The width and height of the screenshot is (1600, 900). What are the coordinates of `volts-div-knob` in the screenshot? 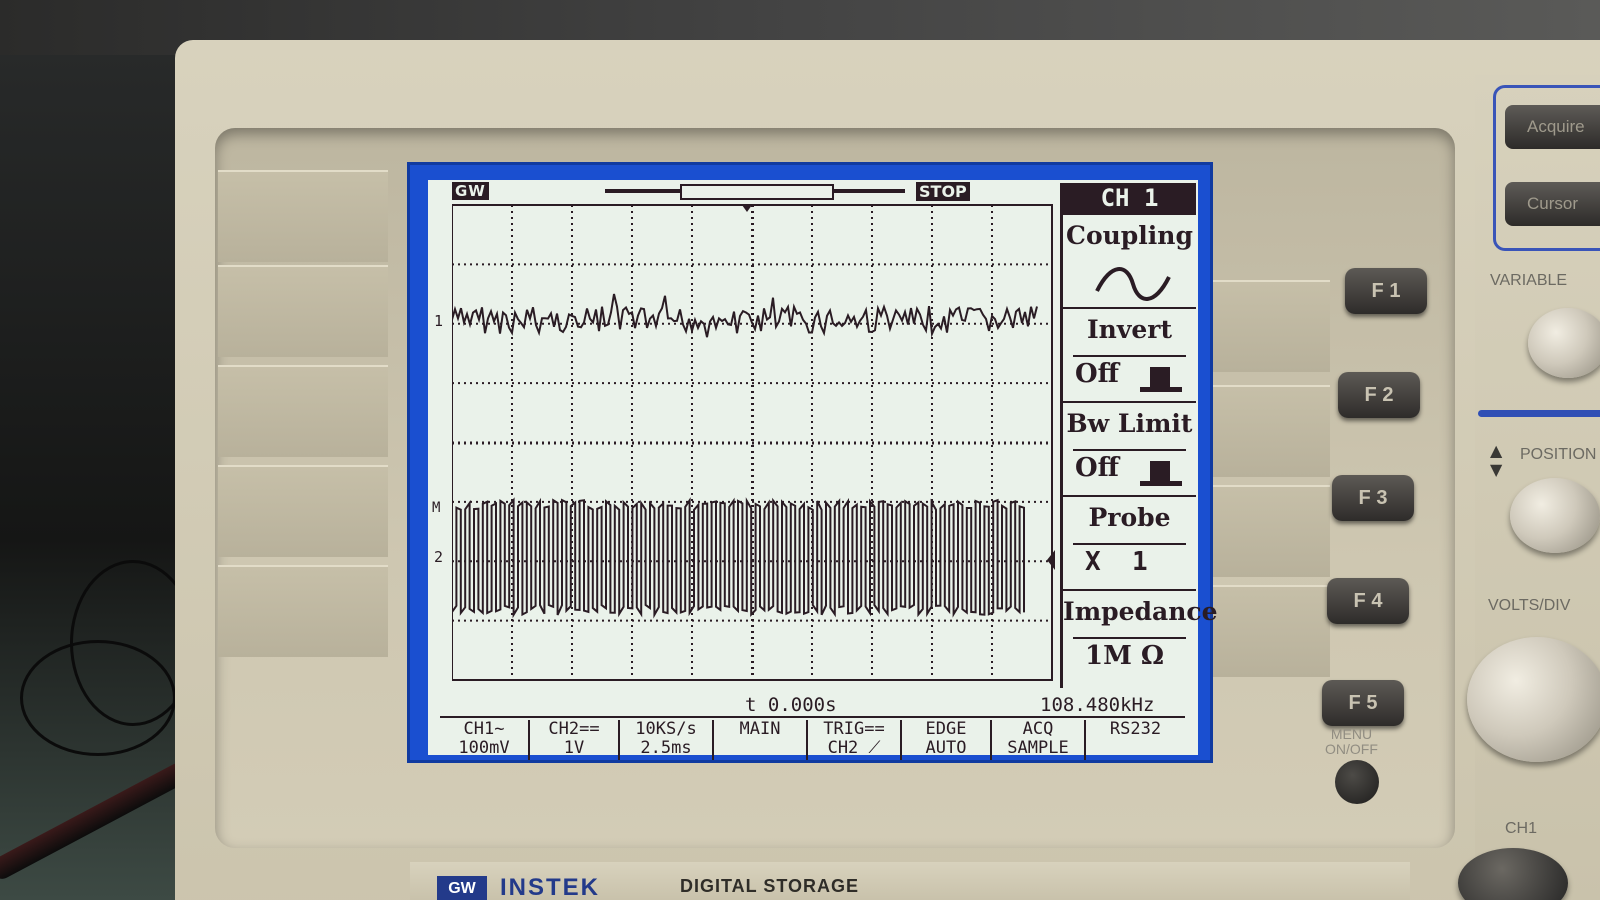 It's located at (1533, 699).